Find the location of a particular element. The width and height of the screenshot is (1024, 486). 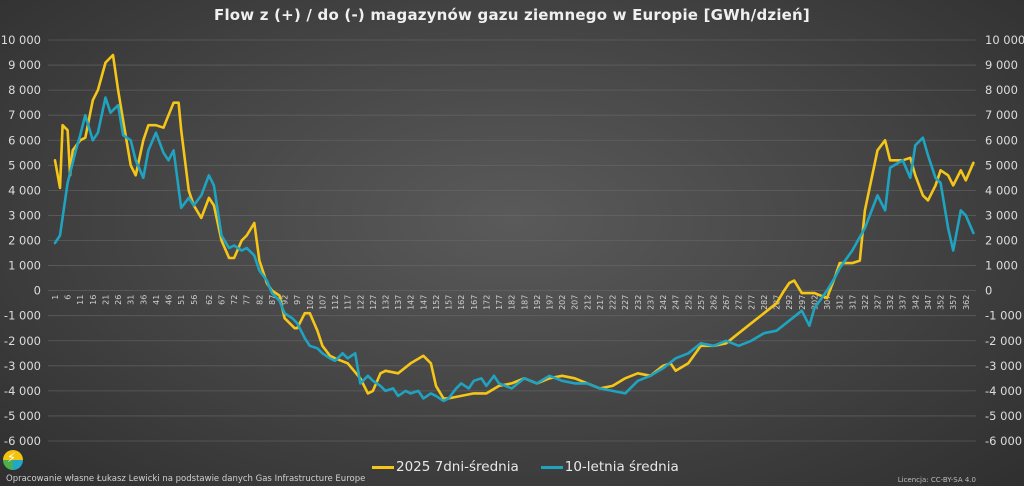

x-tick-label: 36 is located at coordinates (143, 300).